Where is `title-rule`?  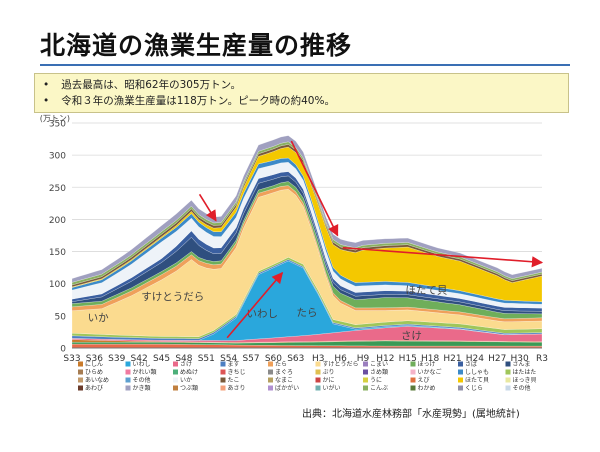 title-rule is located at coordinates (305, 65).